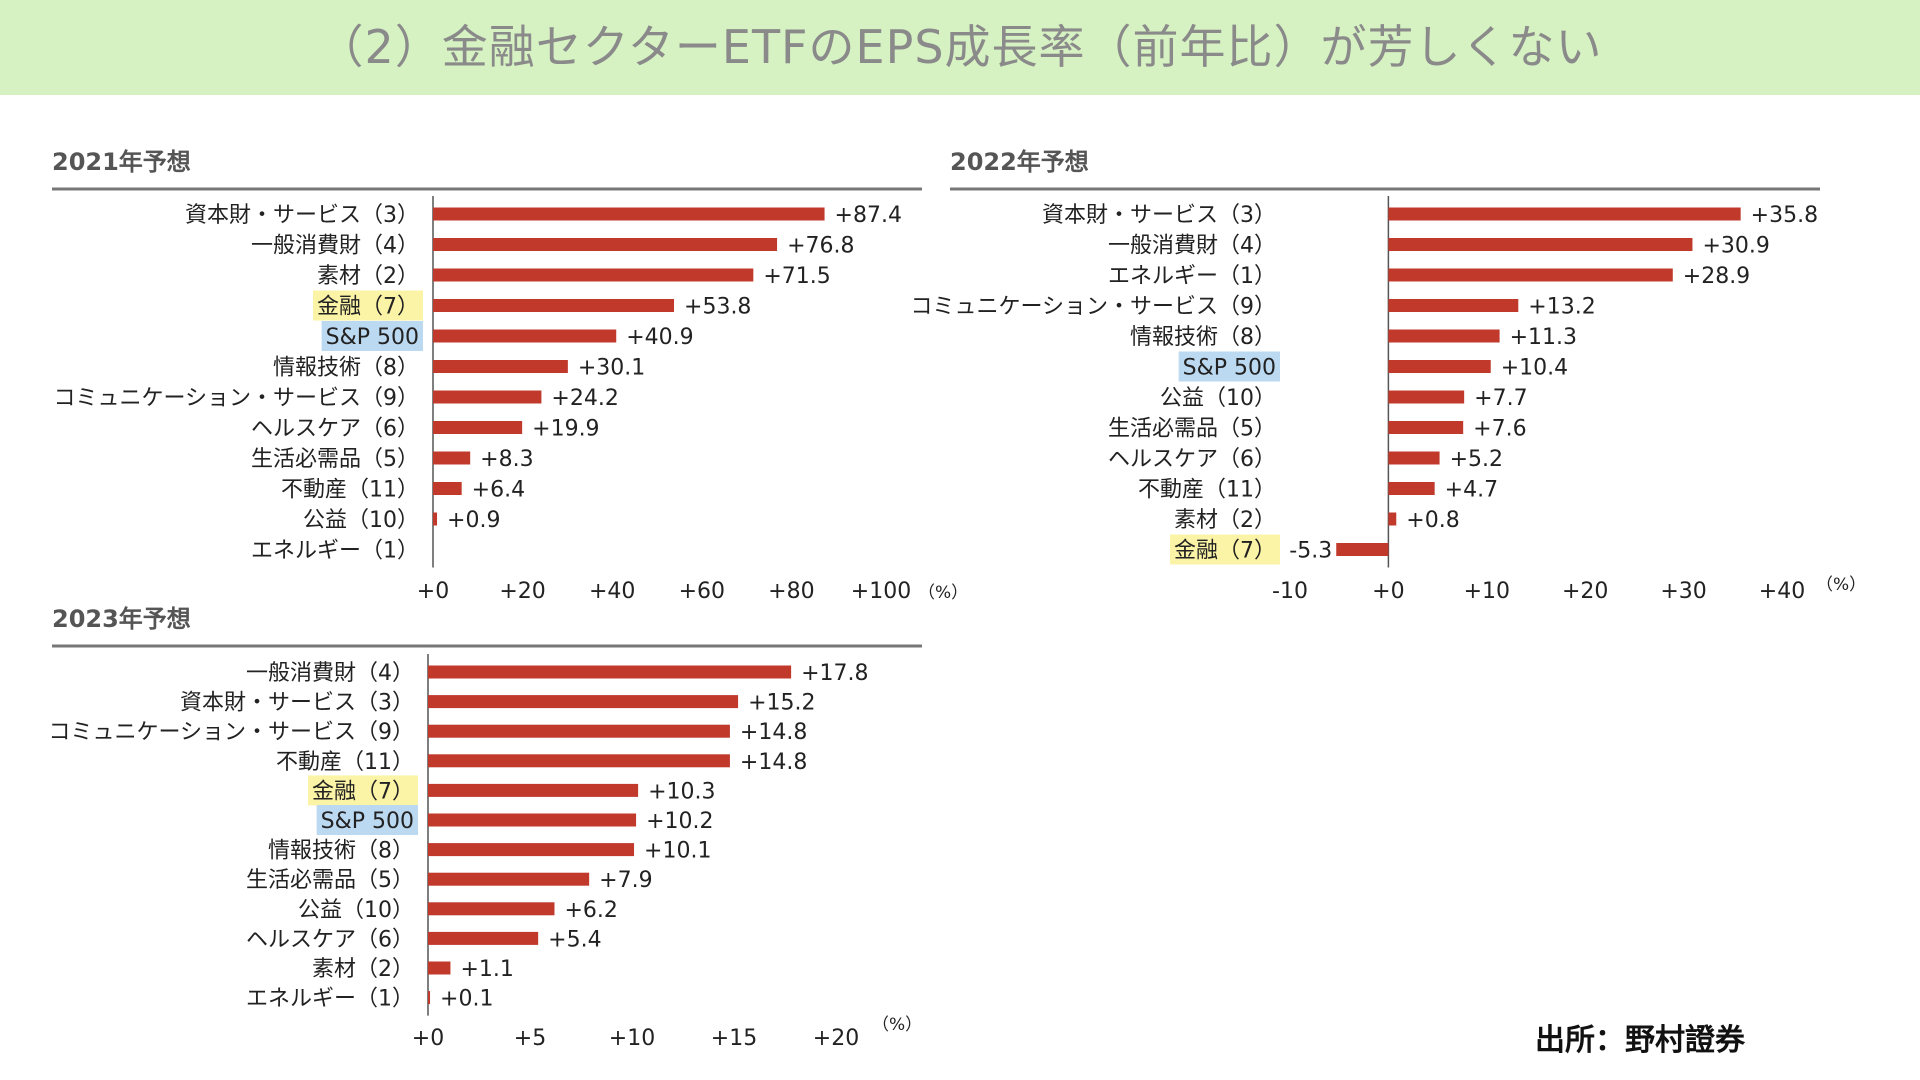 Image resolution: width=1920 pixels, height=1080 pixels. I want to click on data-label: +6.4, so click(498, 490).